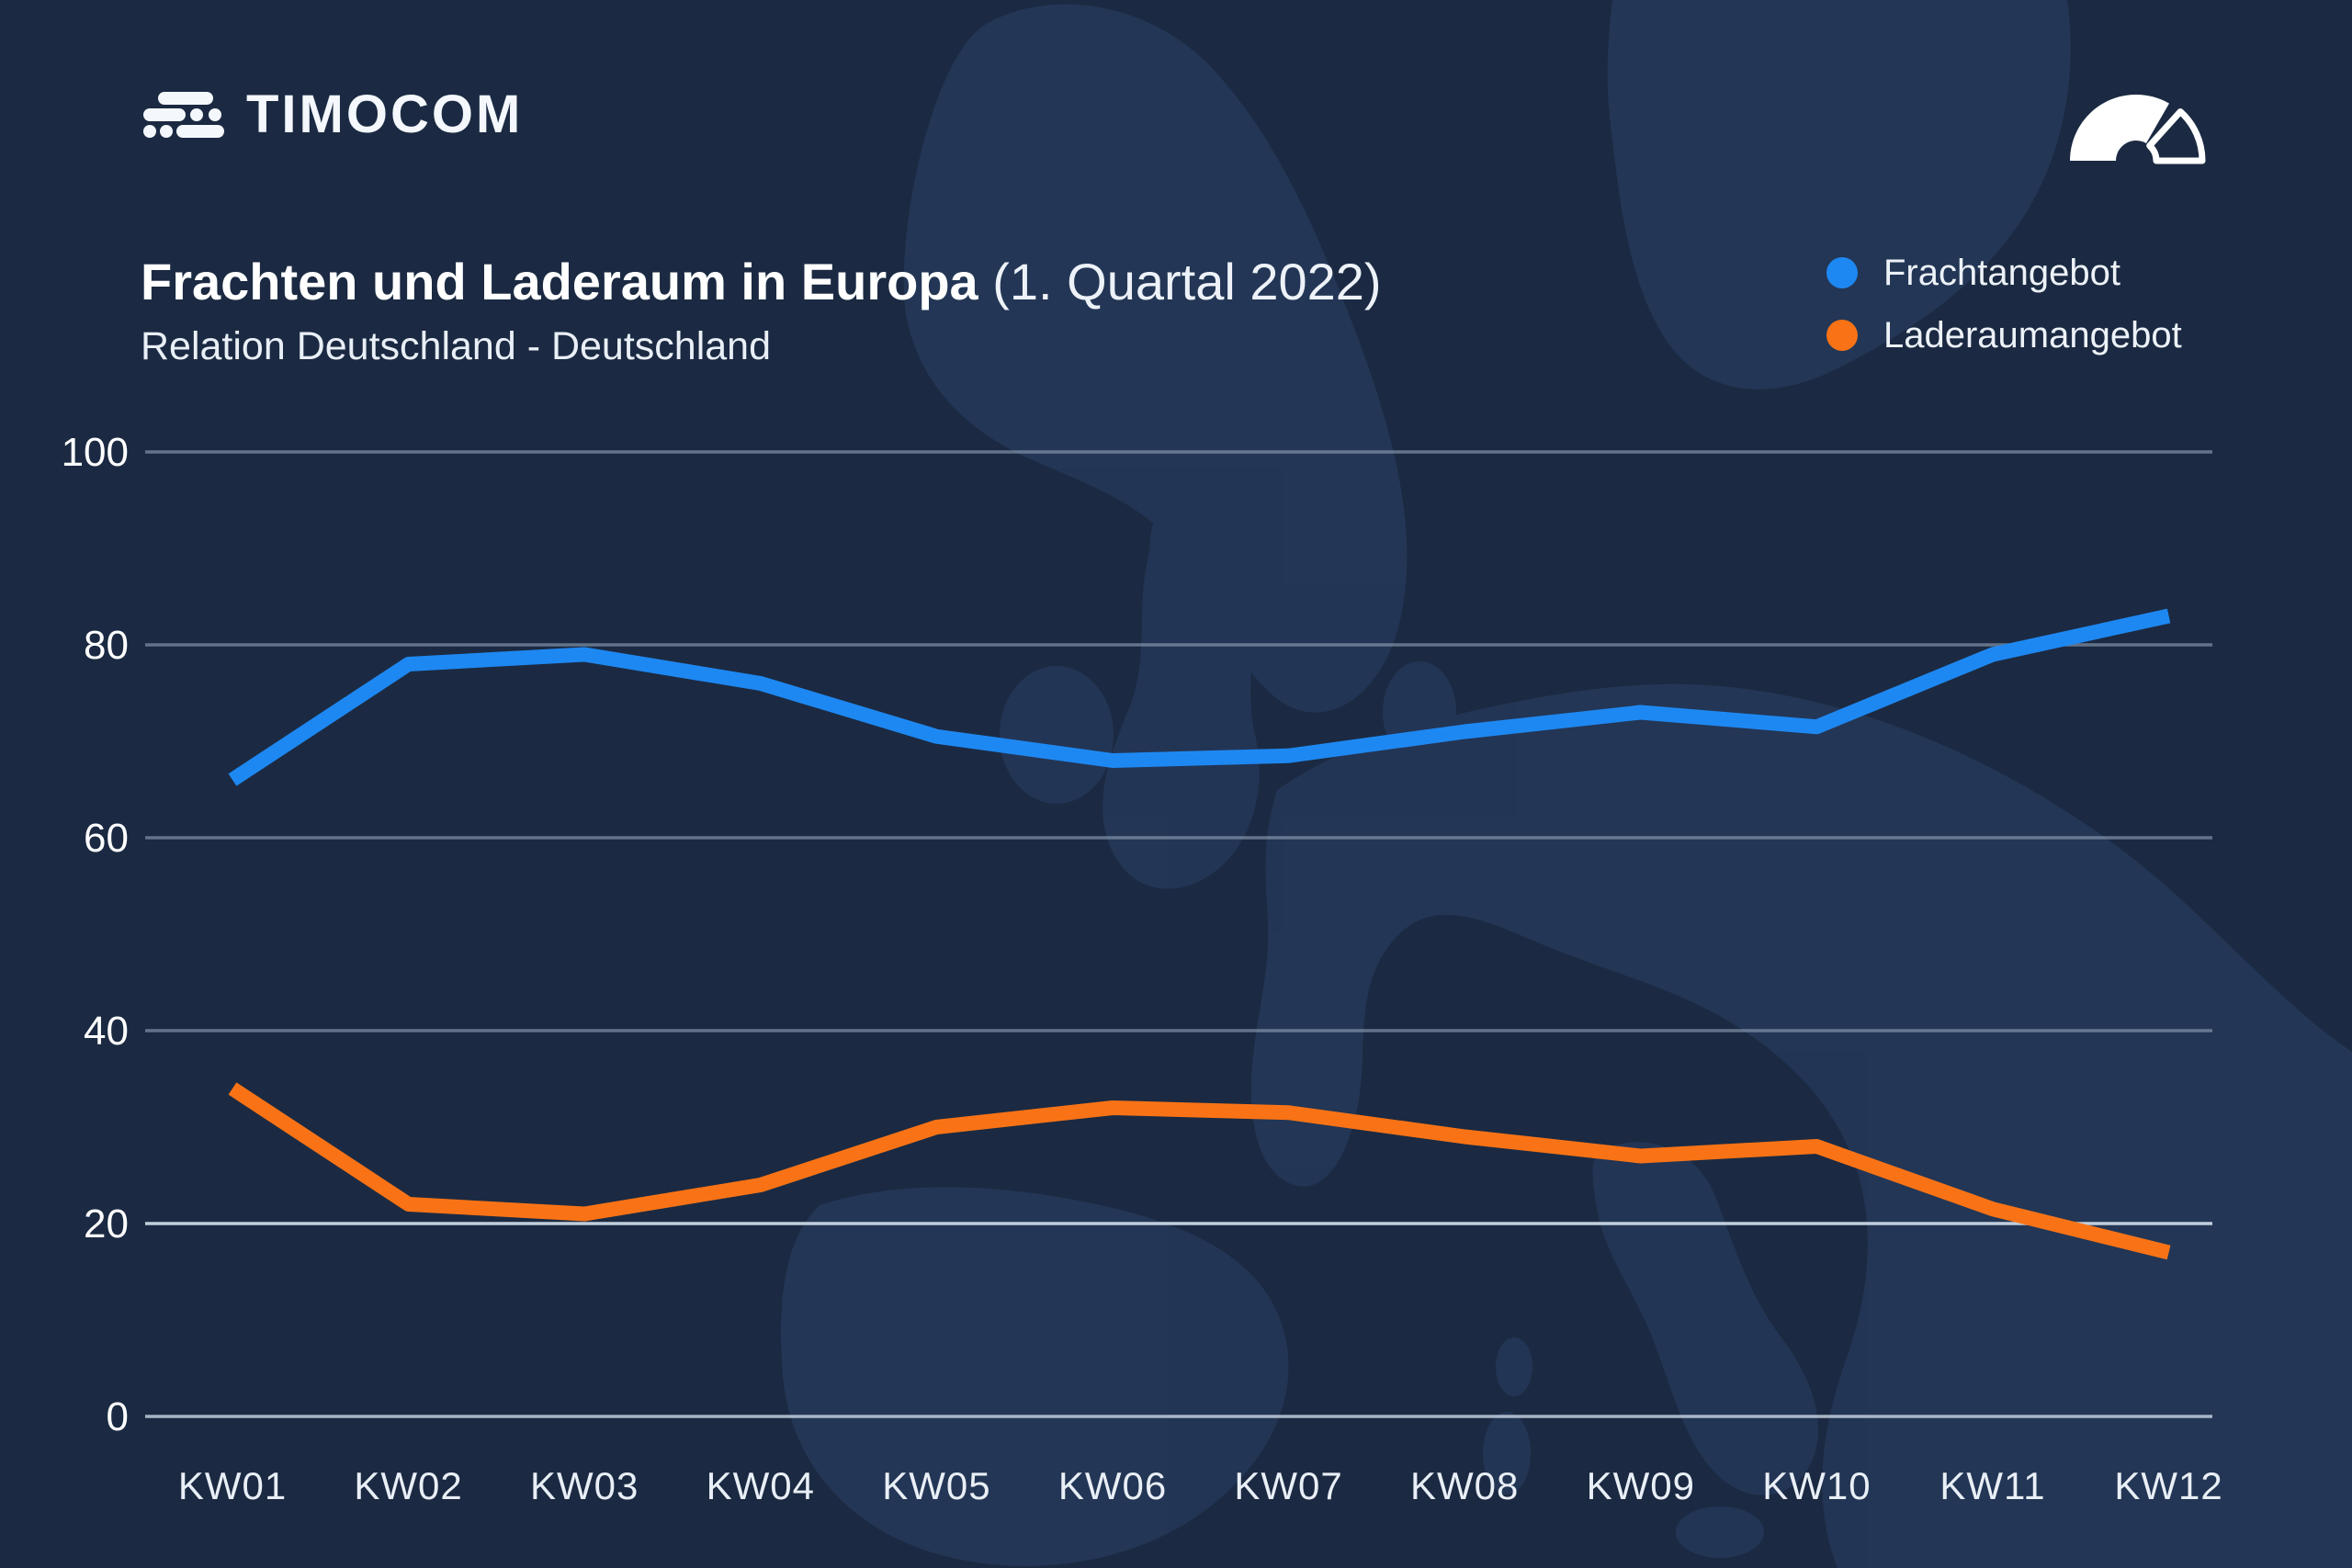  I want to click on map-uk, so click(1181, 697).